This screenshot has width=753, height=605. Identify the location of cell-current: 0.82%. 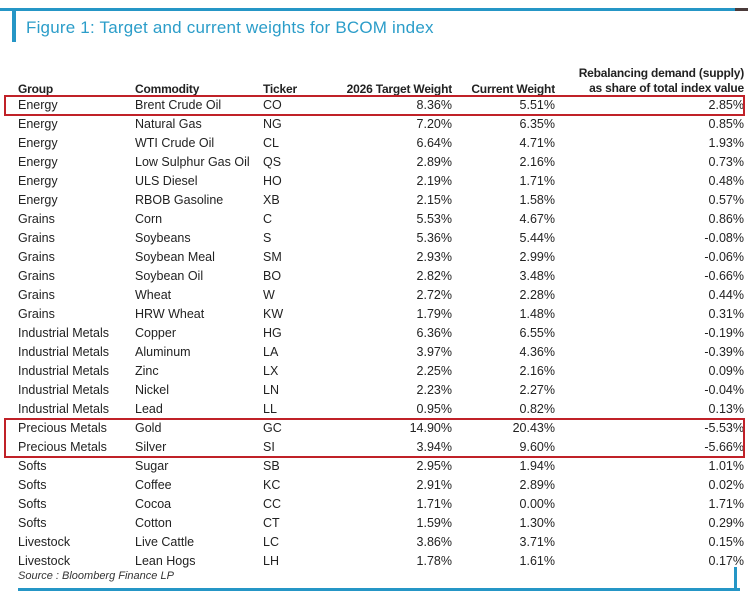
(537, 409).